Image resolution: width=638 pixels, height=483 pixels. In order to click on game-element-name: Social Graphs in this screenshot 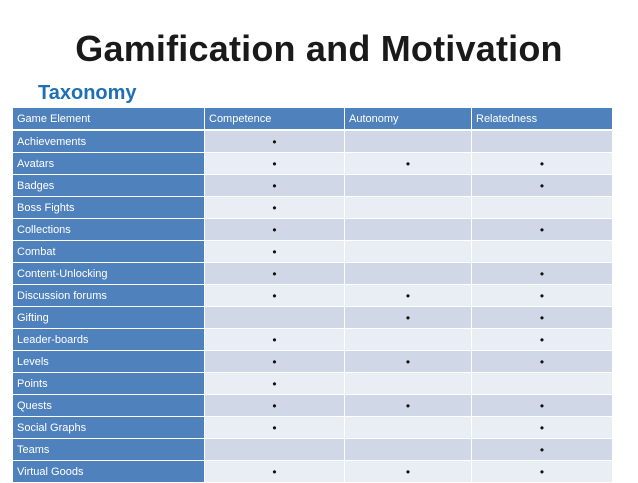, I will do `click(108, 427)`.